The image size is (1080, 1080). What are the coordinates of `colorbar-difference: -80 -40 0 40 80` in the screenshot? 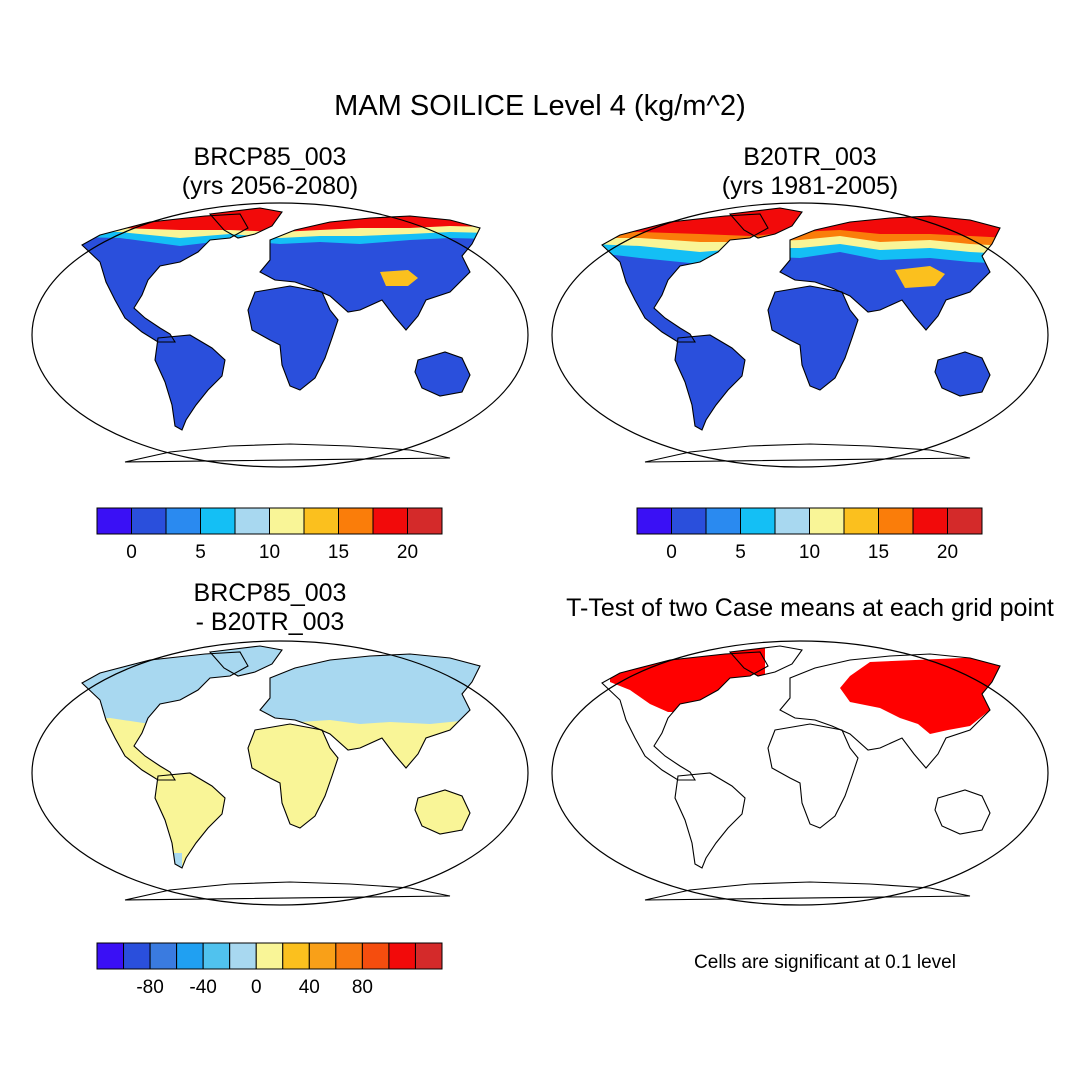 It's located at (269, 970).